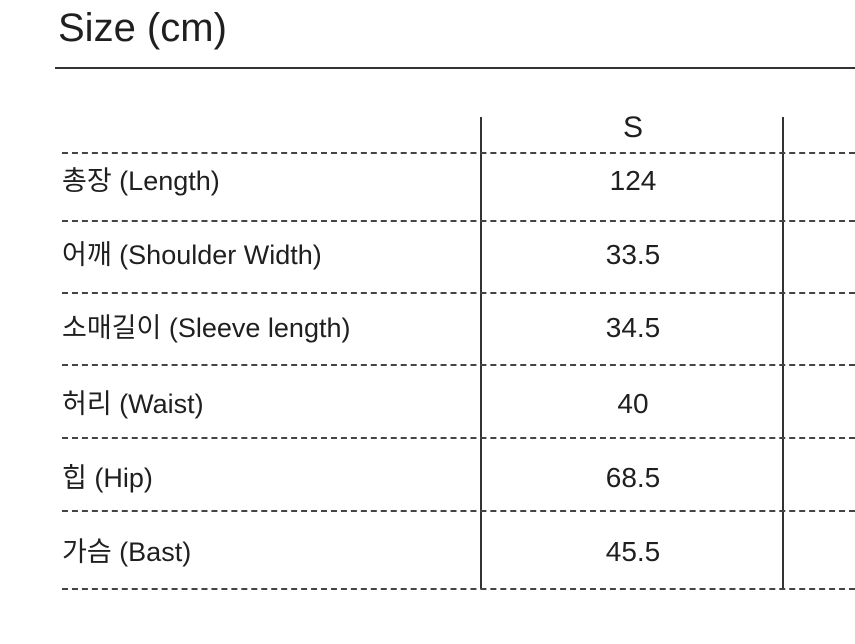  I want to click on column-header-s: S, so click(632, 127).